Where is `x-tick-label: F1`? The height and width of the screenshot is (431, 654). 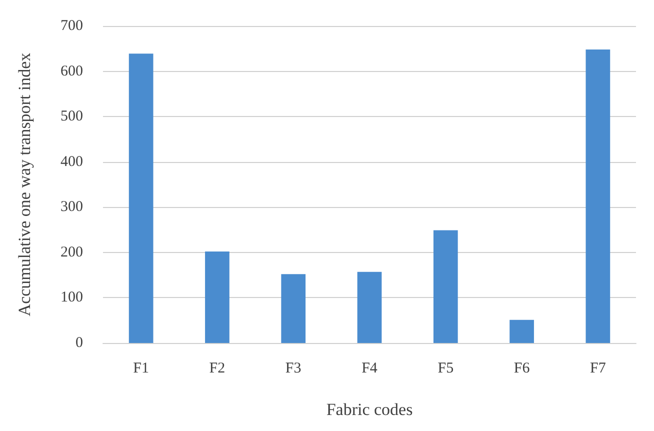 x-tick-label: F1 is located at coordinates (141, 368).